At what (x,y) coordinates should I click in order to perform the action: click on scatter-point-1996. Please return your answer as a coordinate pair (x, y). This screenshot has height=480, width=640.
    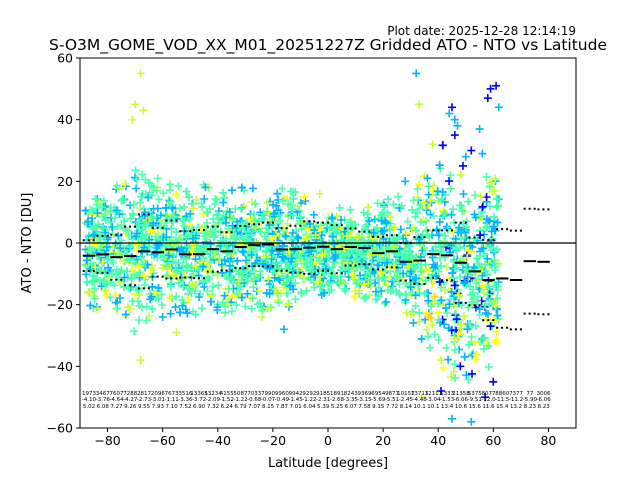
    Looking at the image, I should click on (488, 367).